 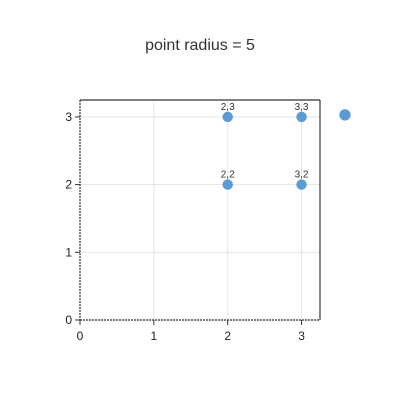 I want to click on legend-marker, so click(x=345, y=115).